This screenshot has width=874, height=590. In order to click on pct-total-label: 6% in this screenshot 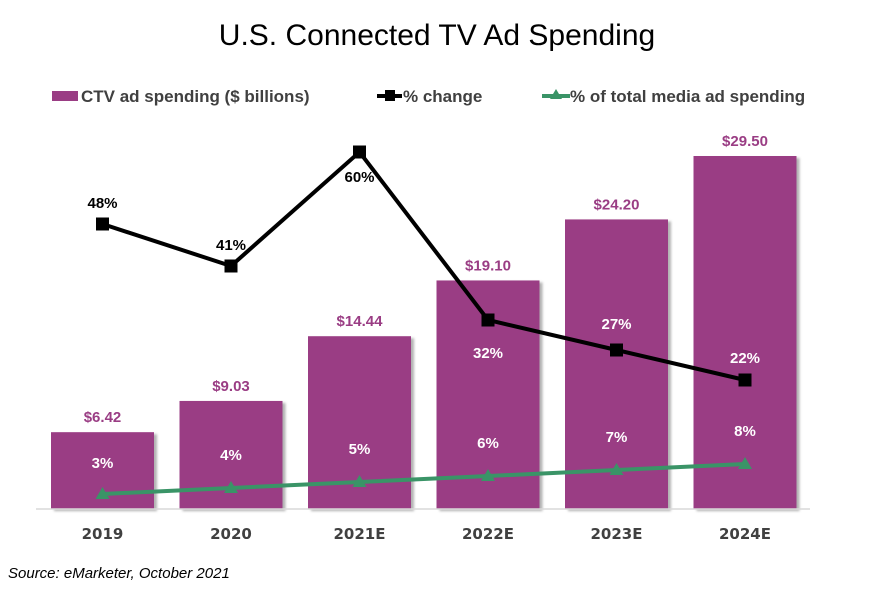, I will do `click(488, 443)`.